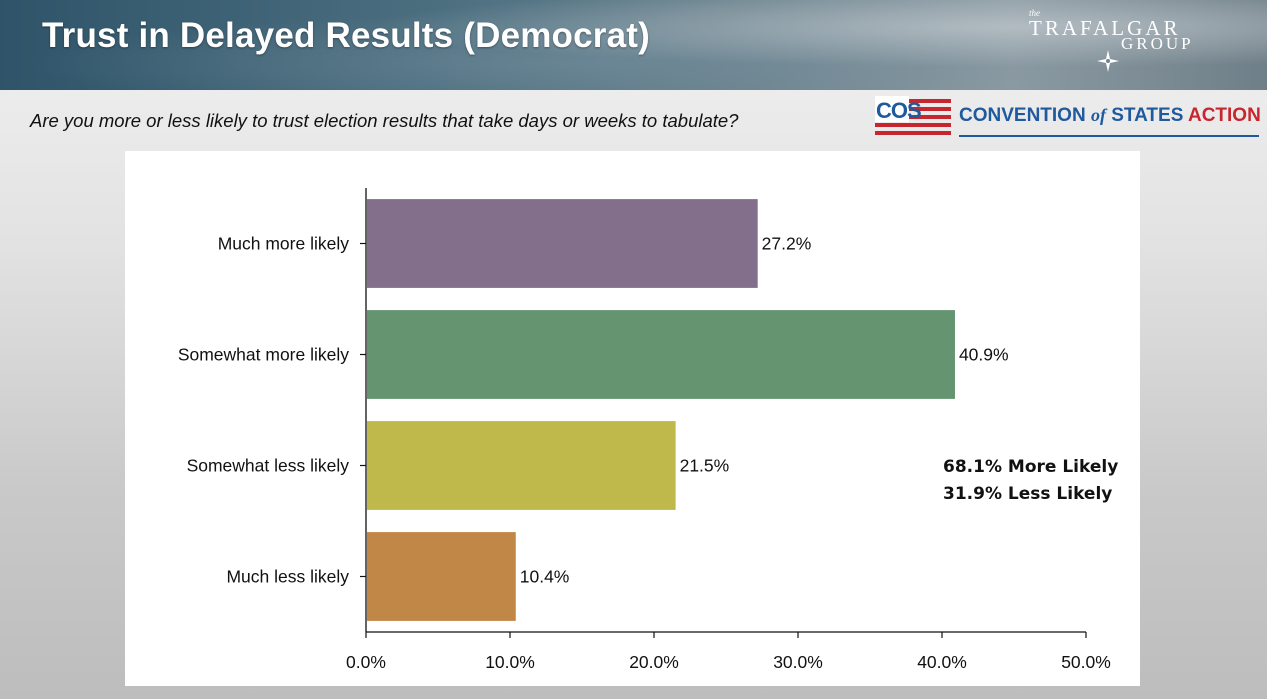 This screenshot has height=699, width=1267. Describe the element at coordinates (1108, 61) in the screenshot. I see `compass-star-icon` at that location.